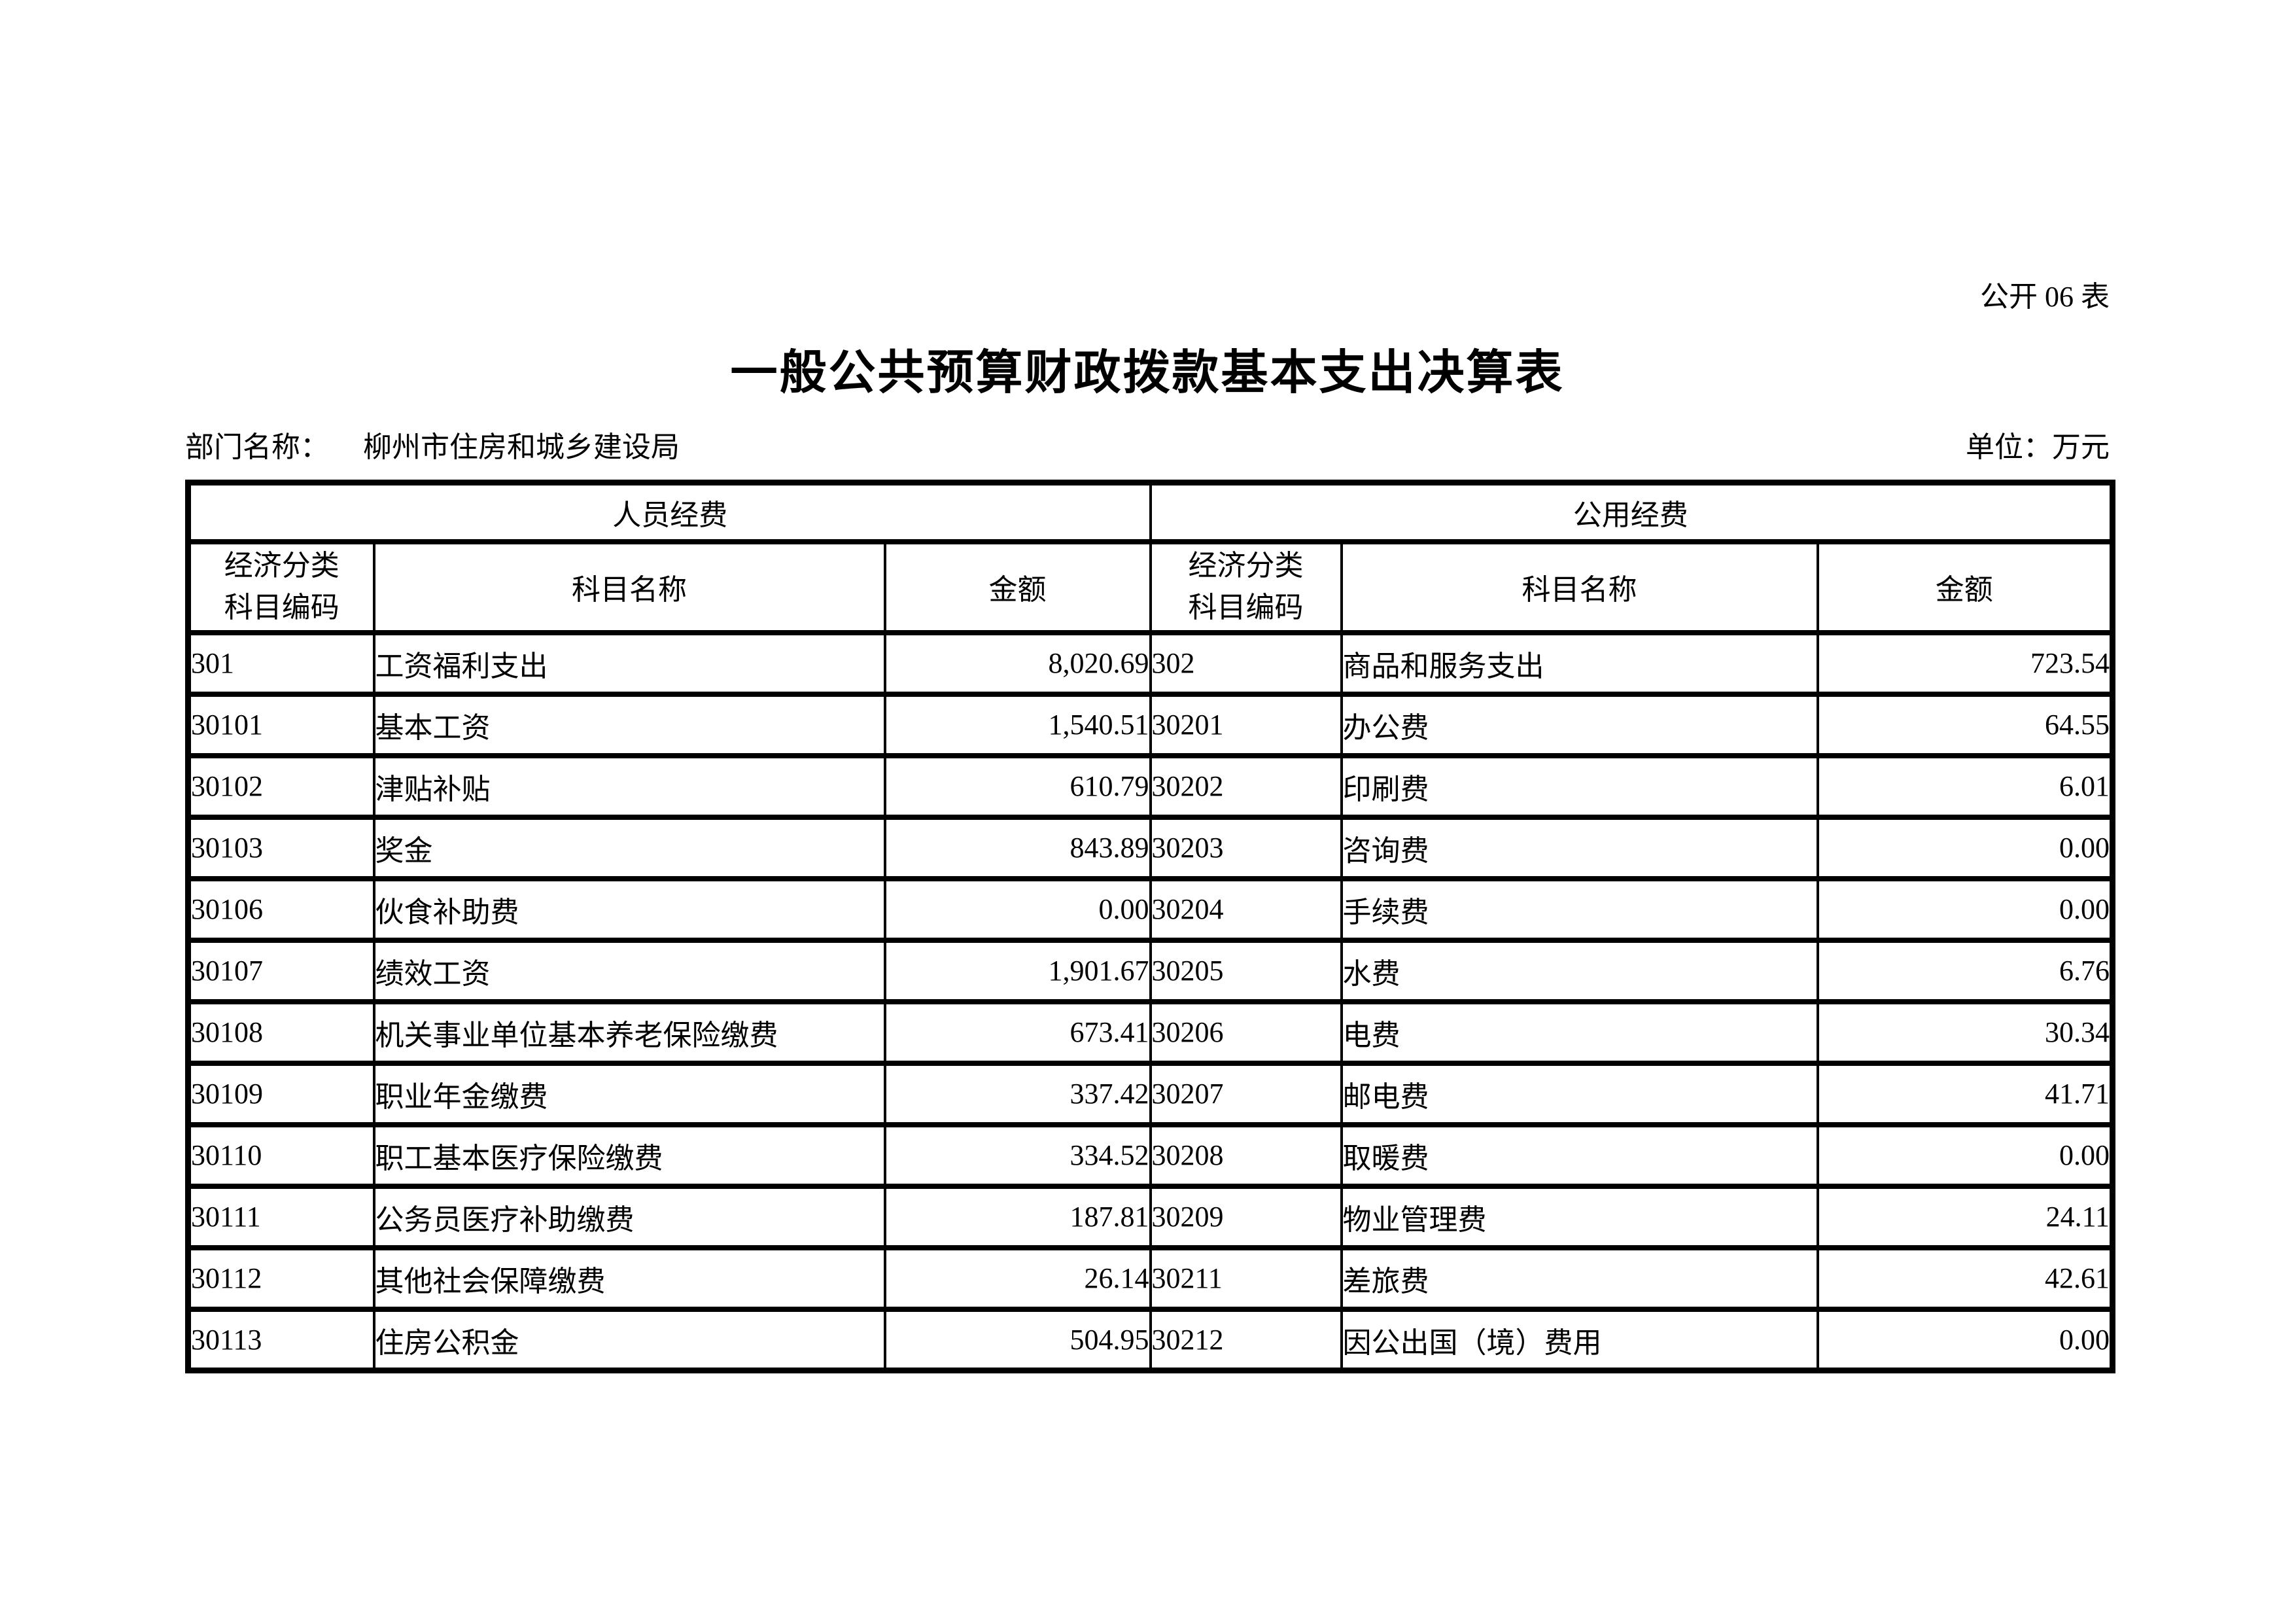 The height and width of the screenshot is (1624, 2296). I want to click on code-cell: 30201, so click(1246, 724).